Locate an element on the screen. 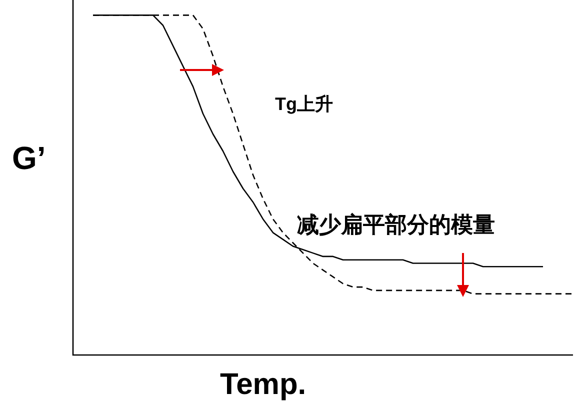 This screenshot has width=579, height=409. annotation: Tg上升 is located at coordinates (304, 104).